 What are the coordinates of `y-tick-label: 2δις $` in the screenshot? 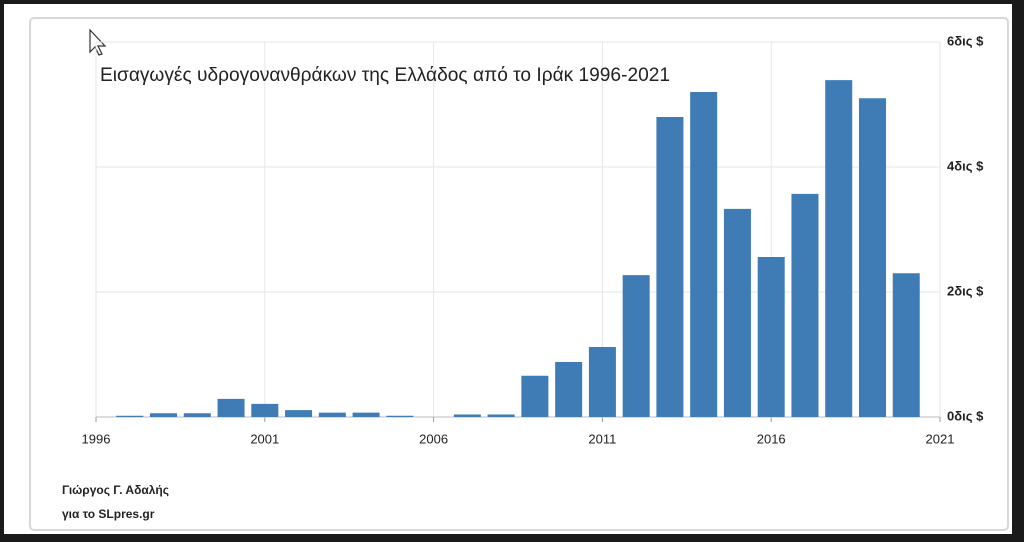 It's located at (965, 290).